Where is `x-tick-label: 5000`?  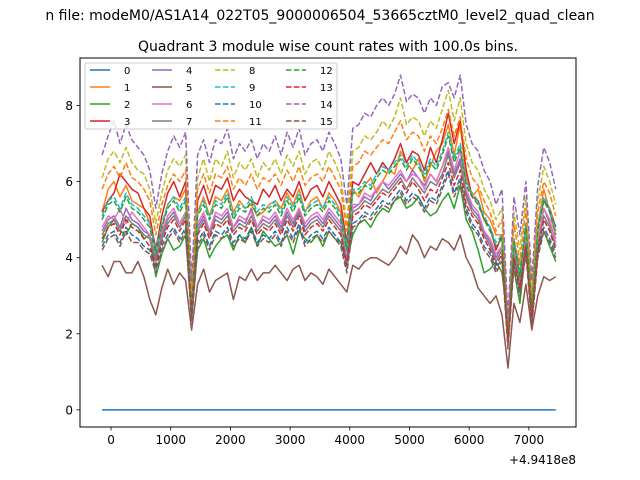 x-tick-label: 5000 is located at coordinates (409, 440).